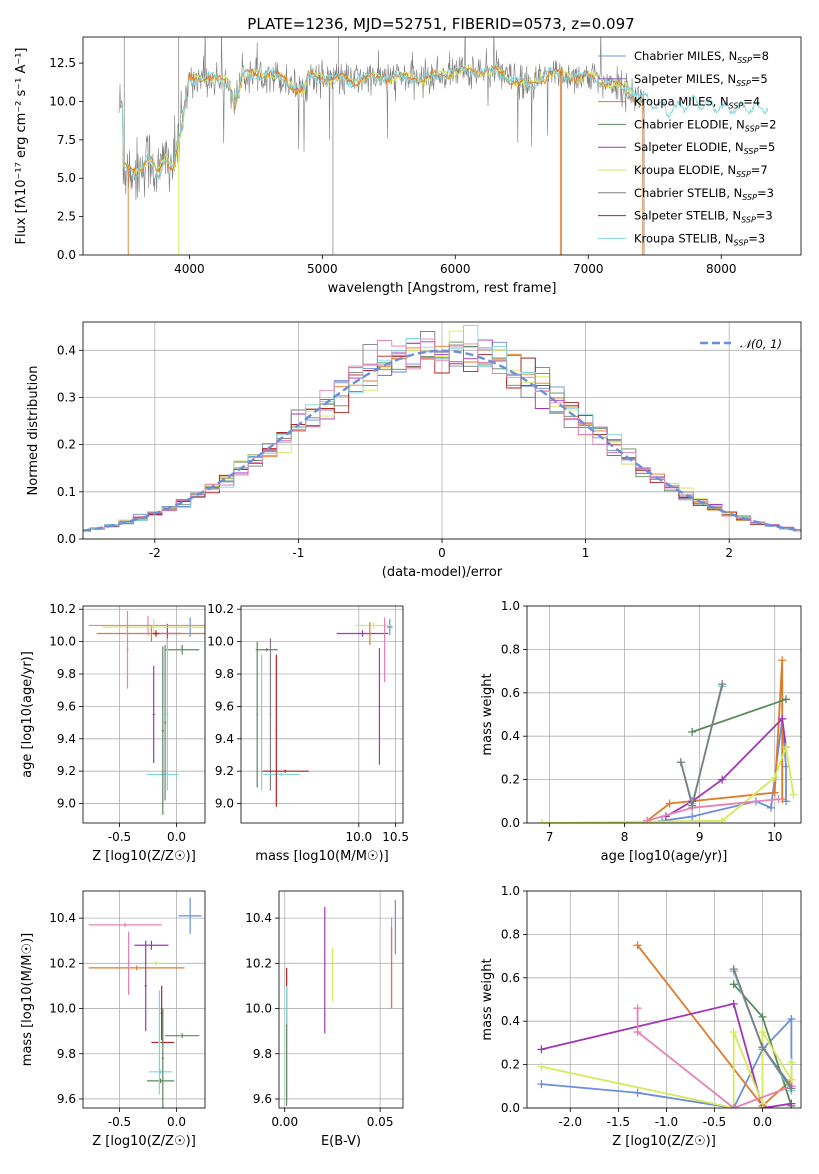 This screenshot has width=819, height=1174. Describe the element at coordinates (321, 856) in the screenshot. I see `x-axis-label: mass [log10(M/M☉)]` at that location.